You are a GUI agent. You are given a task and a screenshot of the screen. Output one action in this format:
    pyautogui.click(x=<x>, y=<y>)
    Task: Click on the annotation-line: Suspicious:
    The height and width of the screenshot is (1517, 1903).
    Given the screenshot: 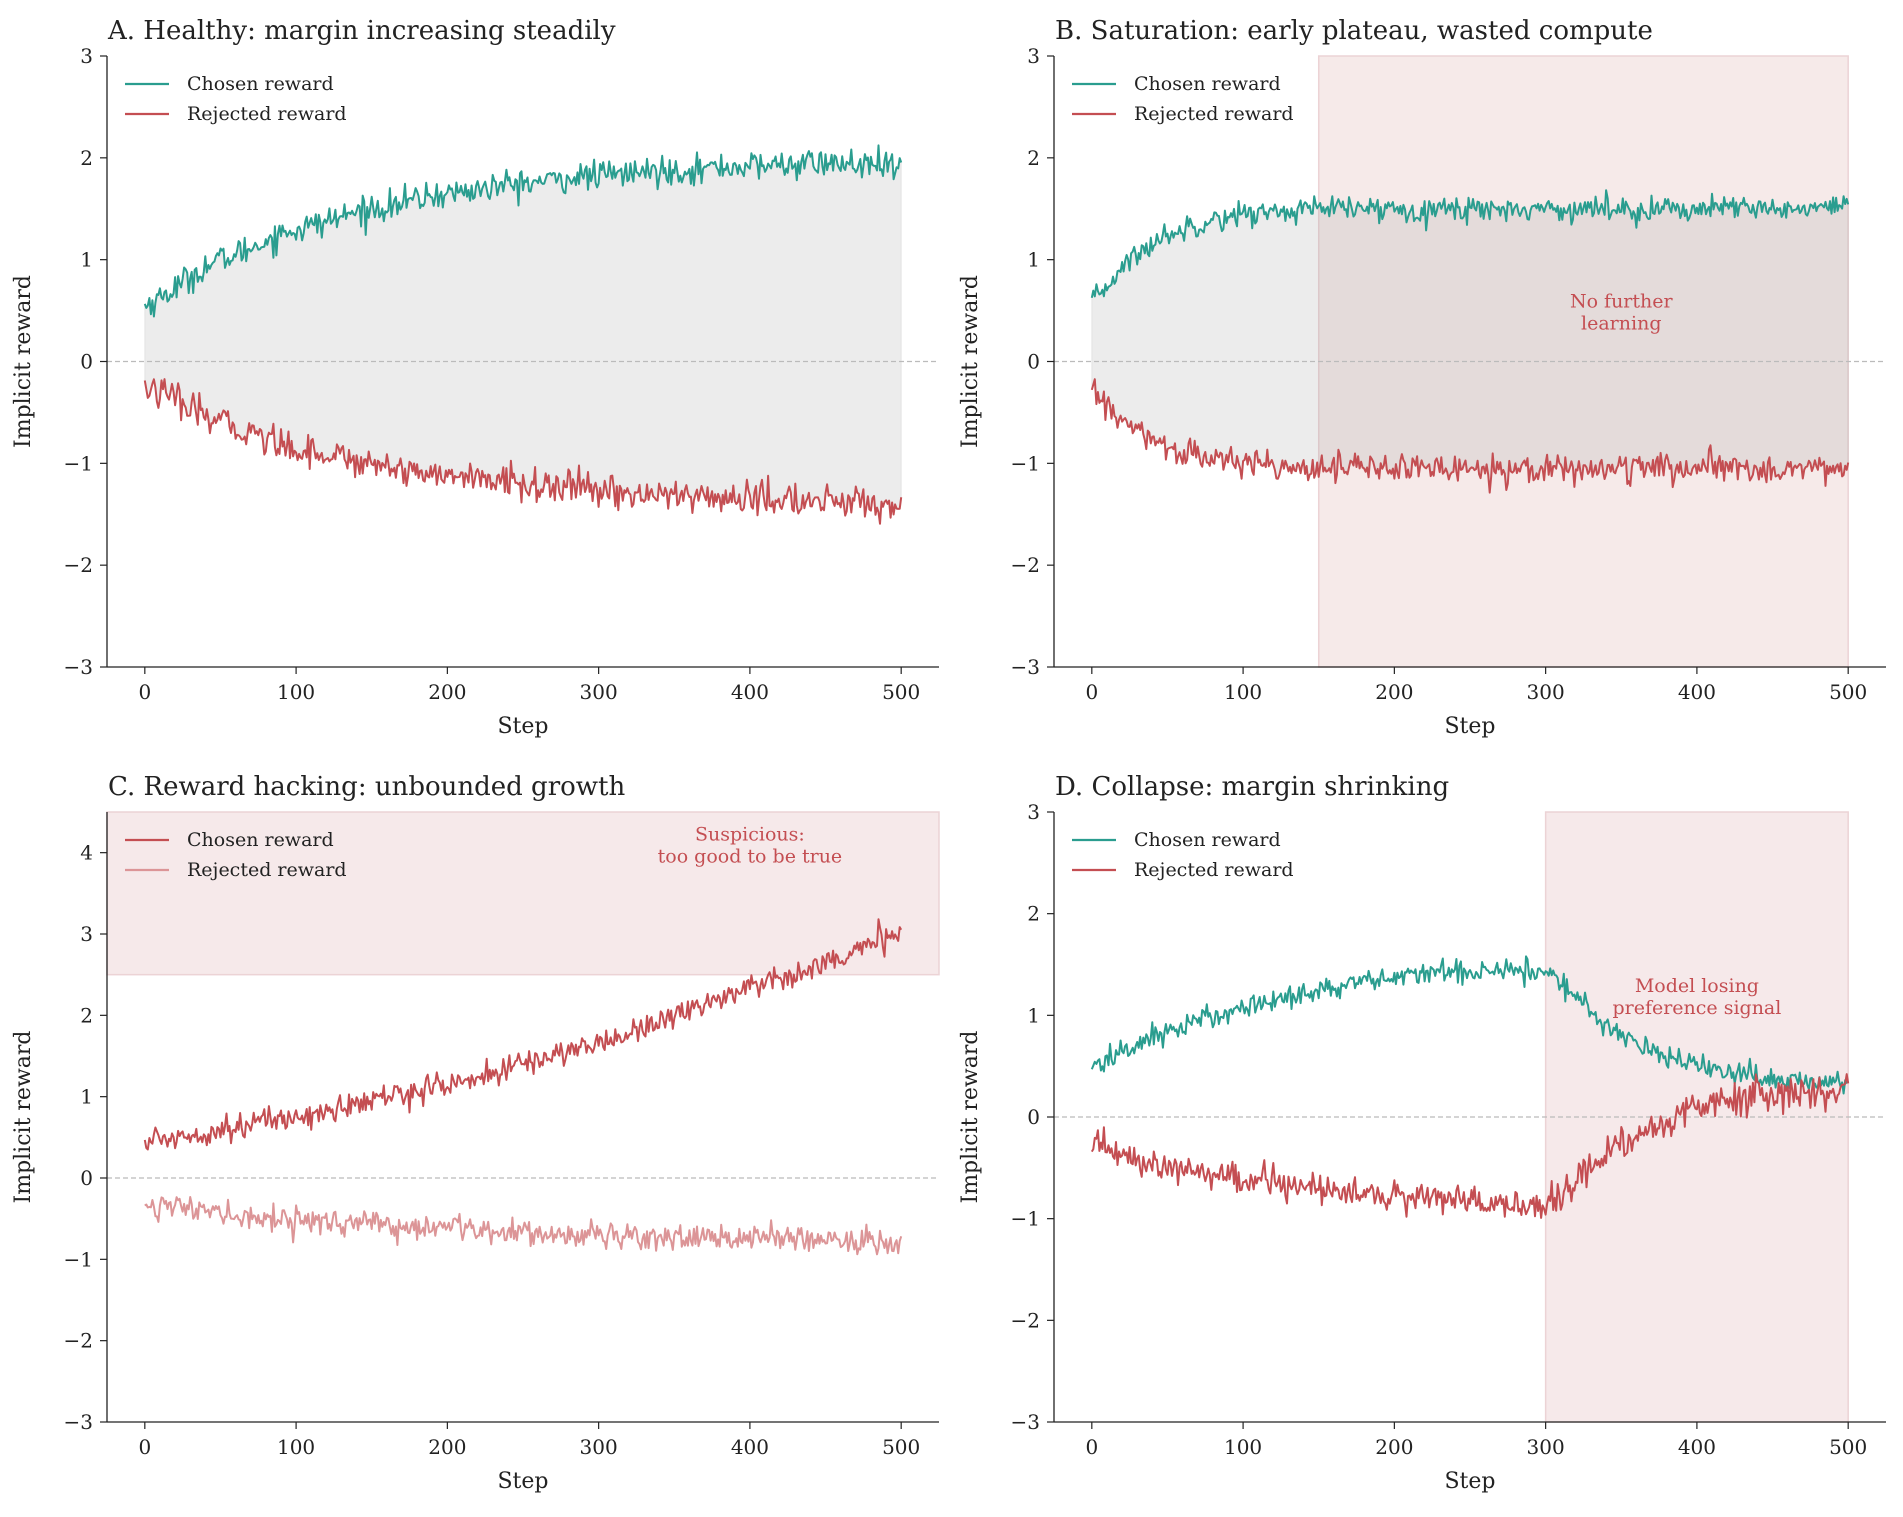 What is the action you would take?
    pyautogui.click(x=750, y=835)
    